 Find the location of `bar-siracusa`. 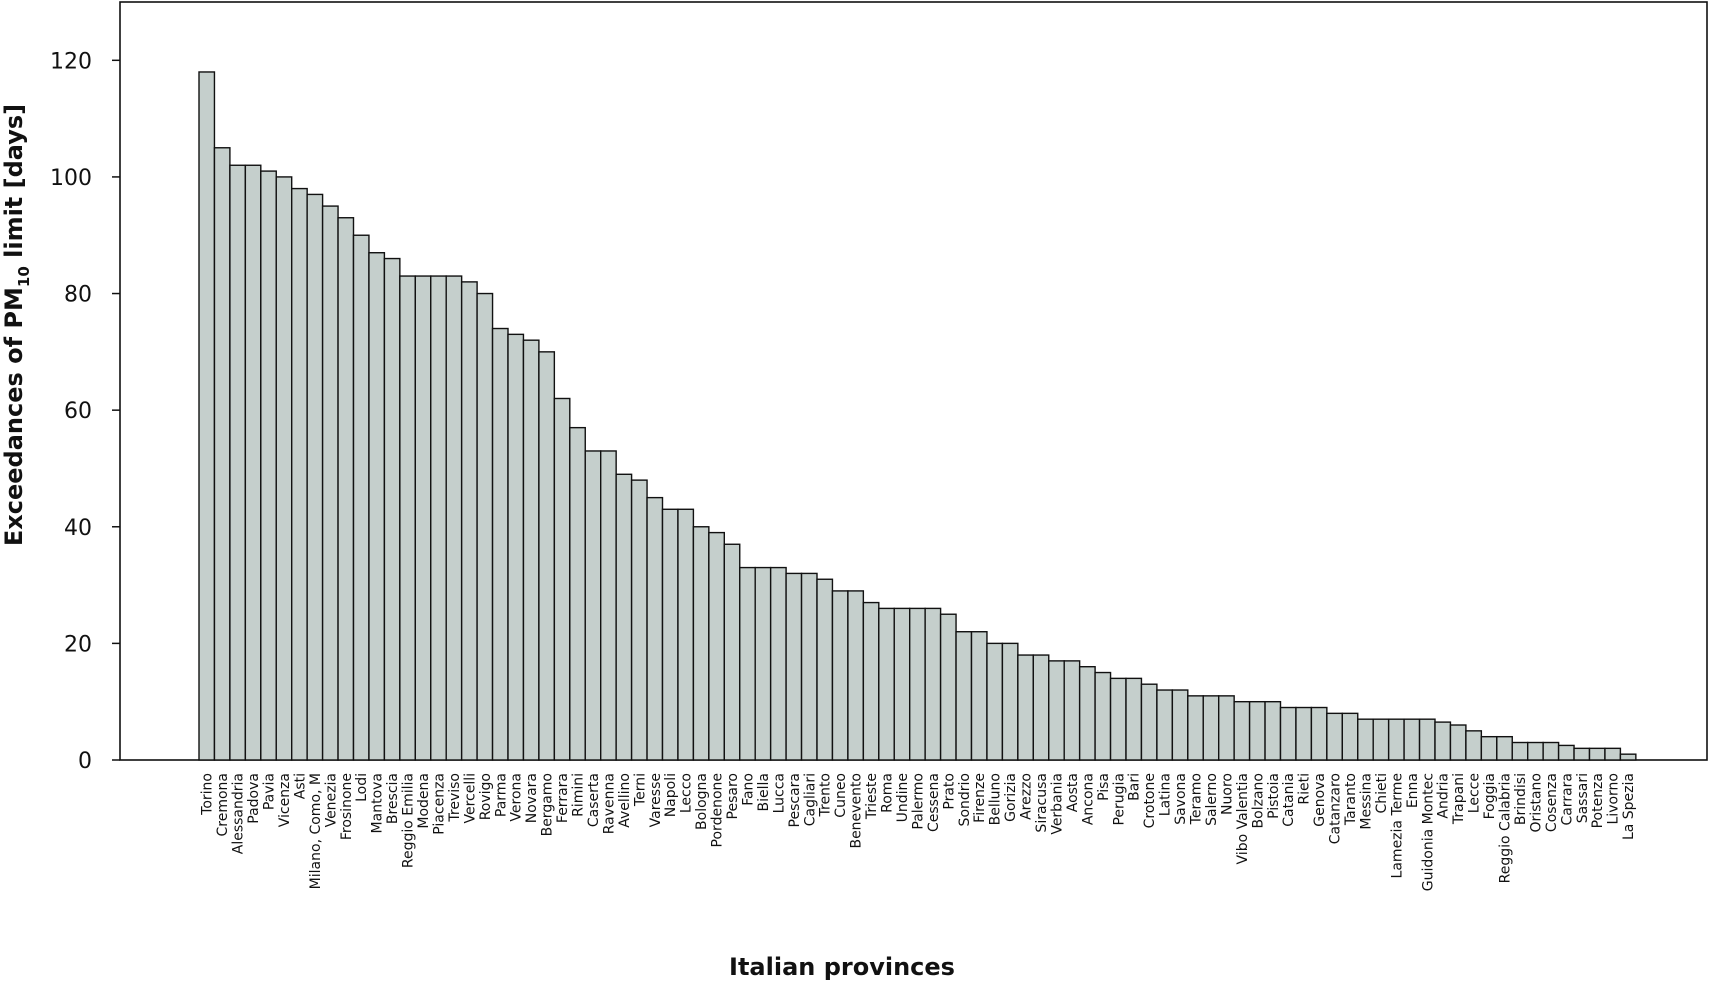

bar-siracusa is located at coordinates (1041, 707).